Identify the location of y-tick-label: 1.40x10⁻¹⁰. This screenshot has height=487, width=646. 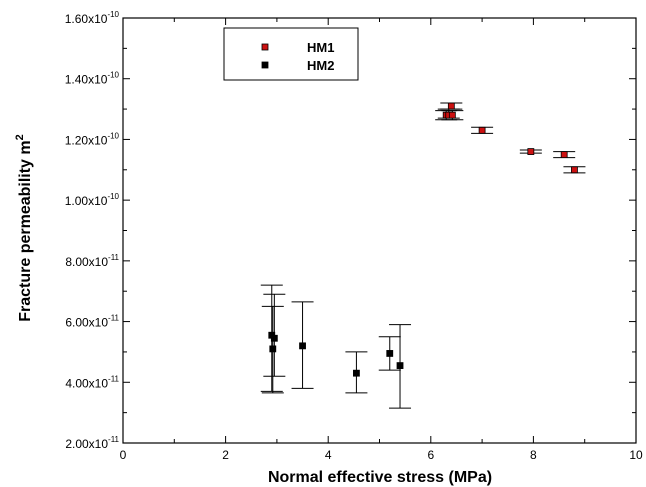
(92, 79).